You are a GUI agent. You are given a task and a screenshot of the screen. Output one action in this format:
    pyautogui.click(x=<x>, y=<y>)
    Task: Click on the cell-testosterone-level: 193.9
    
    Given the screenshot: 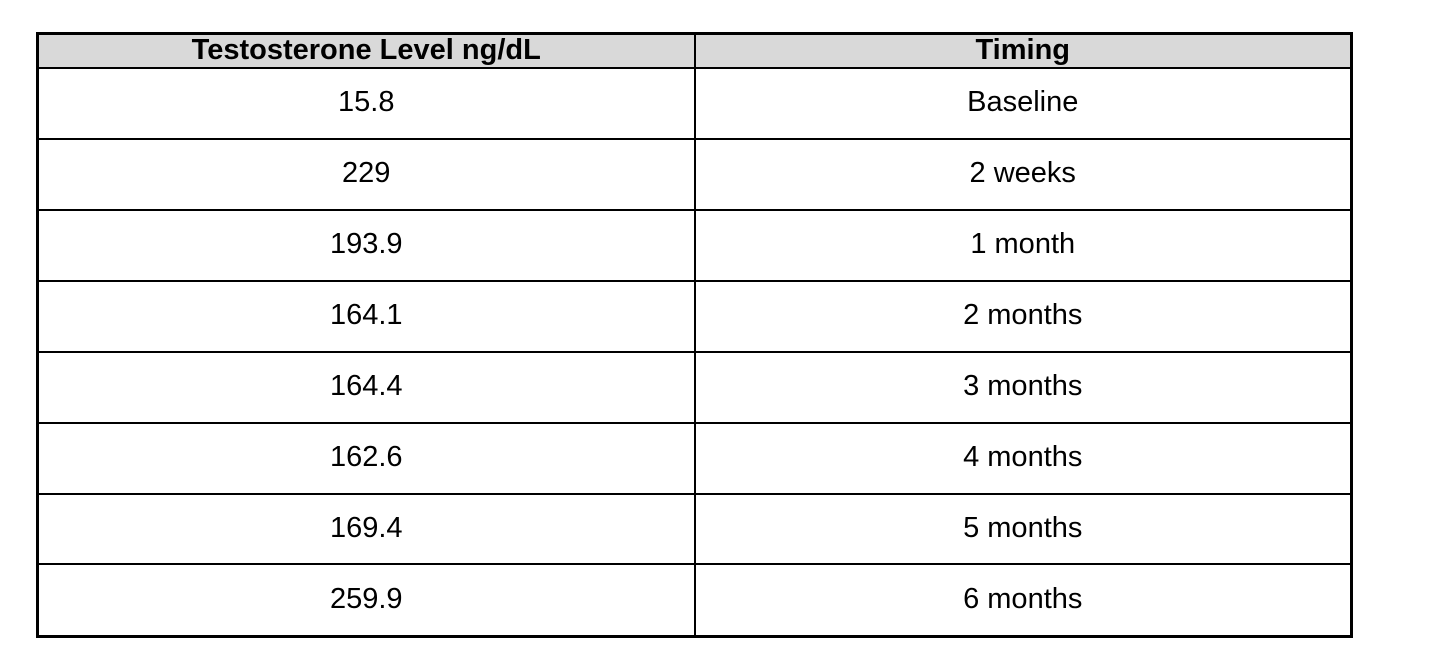 What is the action you would take?
    pyautogui.click(x=366, y=245)
    